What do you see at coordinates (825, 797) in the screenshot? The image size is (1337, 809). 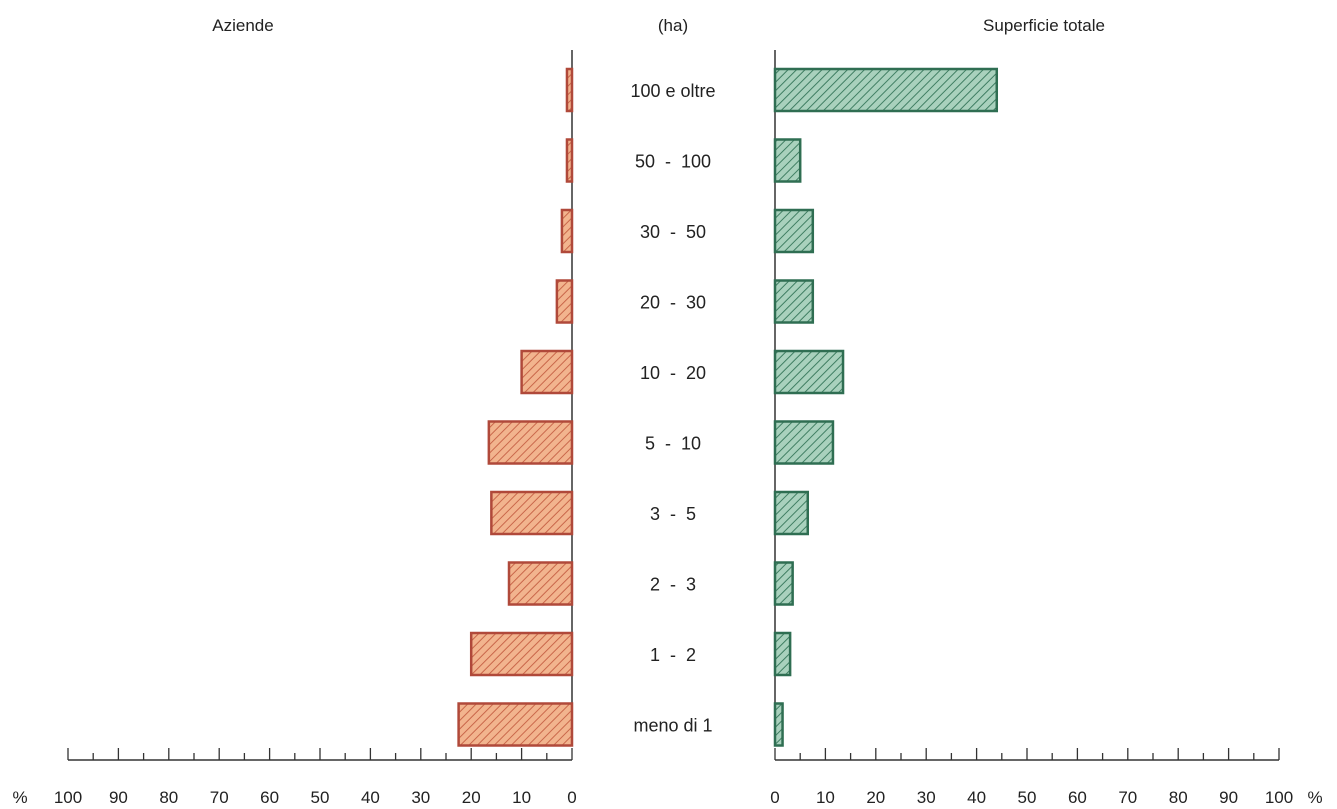 I see `right-tick-label: 10` at bounding box center [825, 797].